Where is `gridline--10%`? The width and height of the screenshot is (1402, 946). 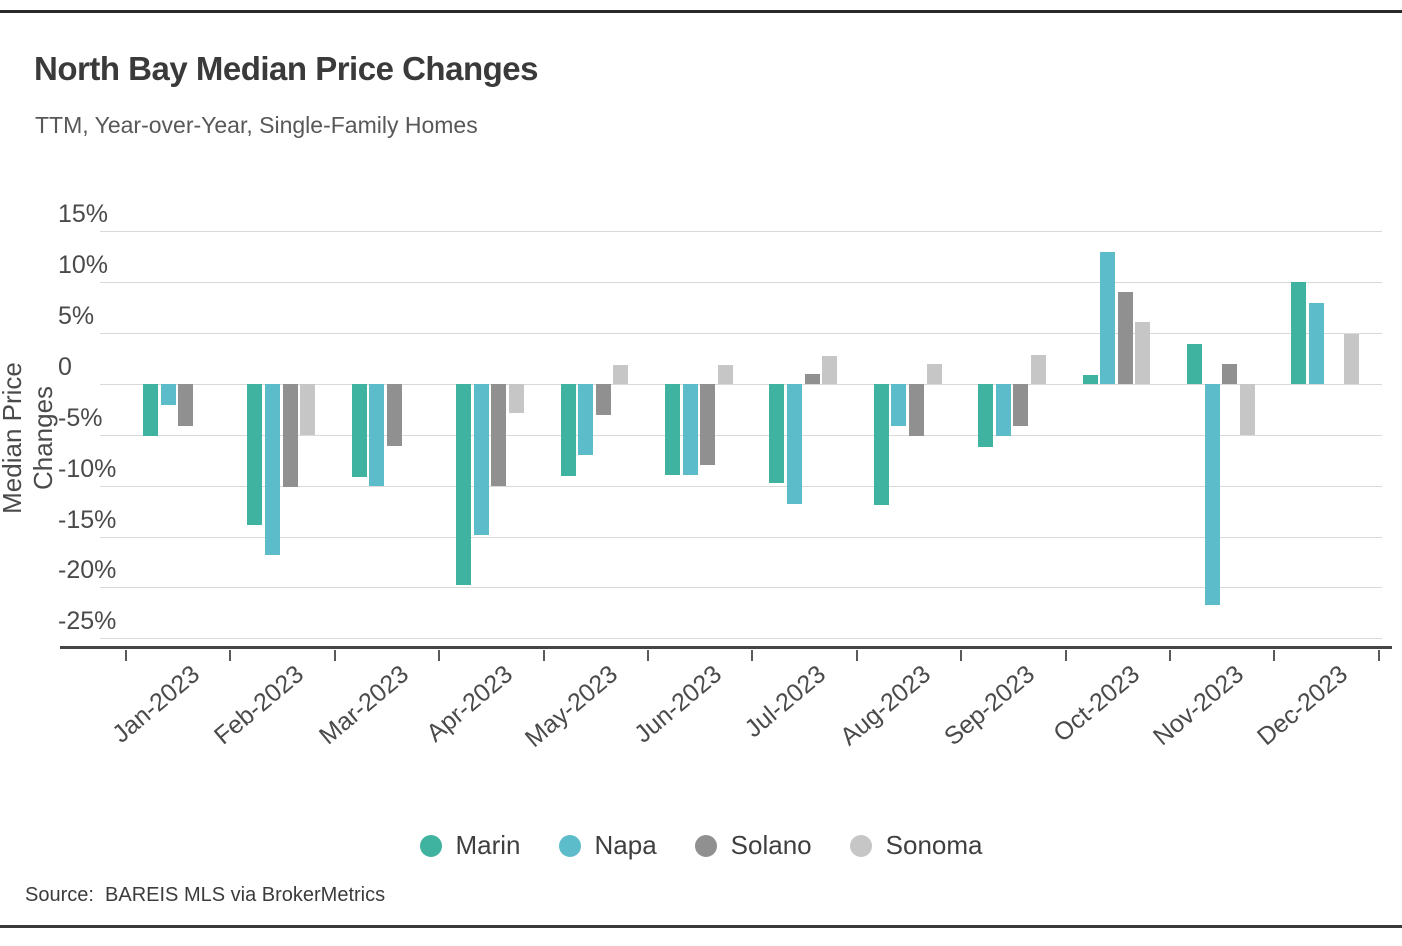 gridline--10% is located at coordinates (741, 486).